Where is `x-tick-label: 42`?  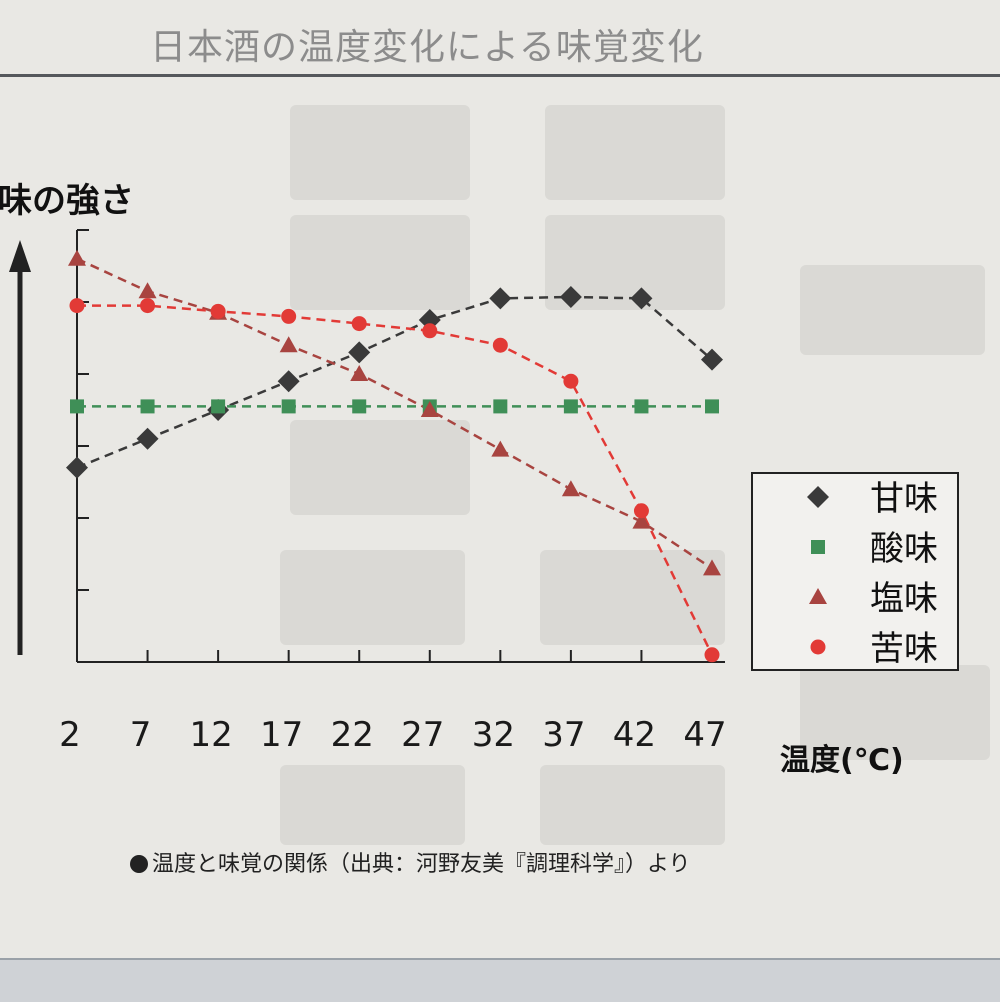
x-tick-label: 42 is located at coordinates (634, 735).